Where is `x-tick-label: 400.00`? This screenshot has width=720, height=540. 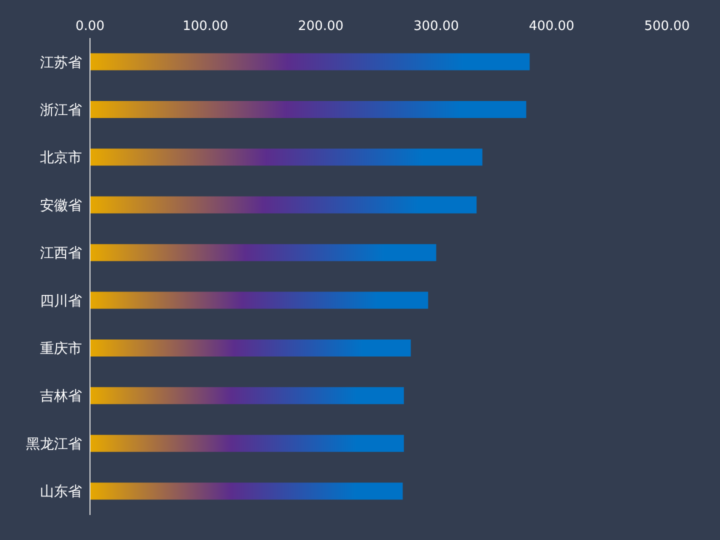
x-tick-label: 400.00 is located at coordinates (551, 26).